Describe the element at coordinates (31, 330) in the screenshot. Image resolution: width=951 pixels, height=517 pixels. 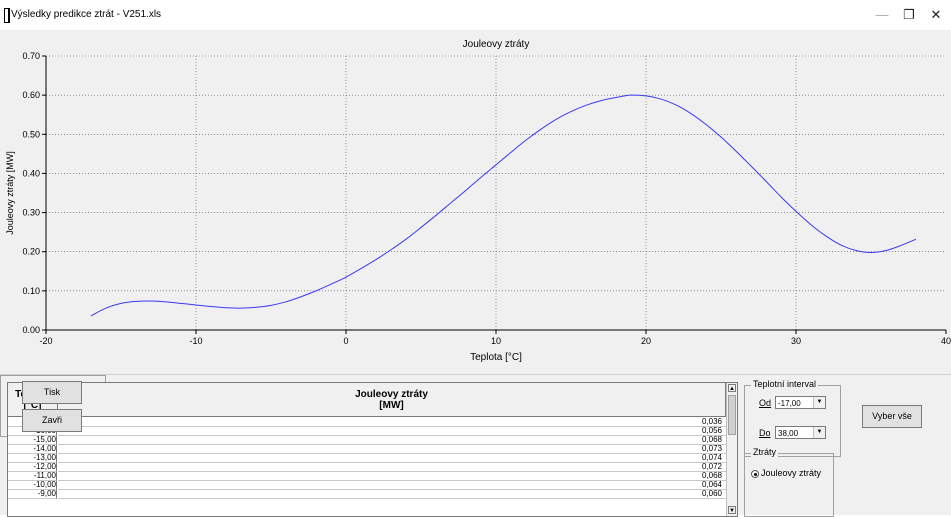
I see `y-tick-label: 0.00` at that location.